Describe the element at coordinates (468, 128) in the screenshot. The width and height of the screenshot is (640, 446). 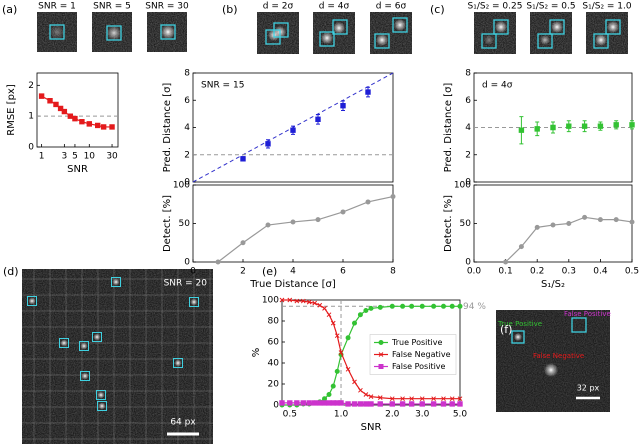
I see `y-tick-label: 4` at that location.